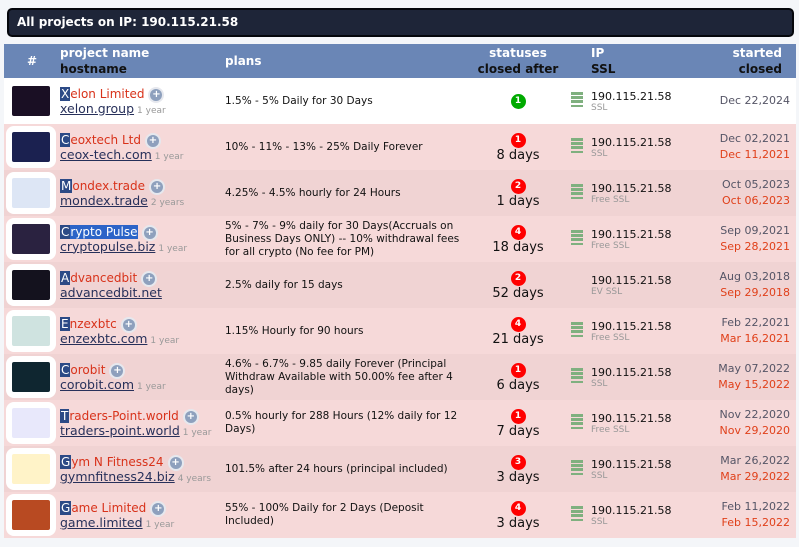  Describe the element at coordinates (93, 323) in the screenshot. I see `project-name: nzexbtc` at that location.